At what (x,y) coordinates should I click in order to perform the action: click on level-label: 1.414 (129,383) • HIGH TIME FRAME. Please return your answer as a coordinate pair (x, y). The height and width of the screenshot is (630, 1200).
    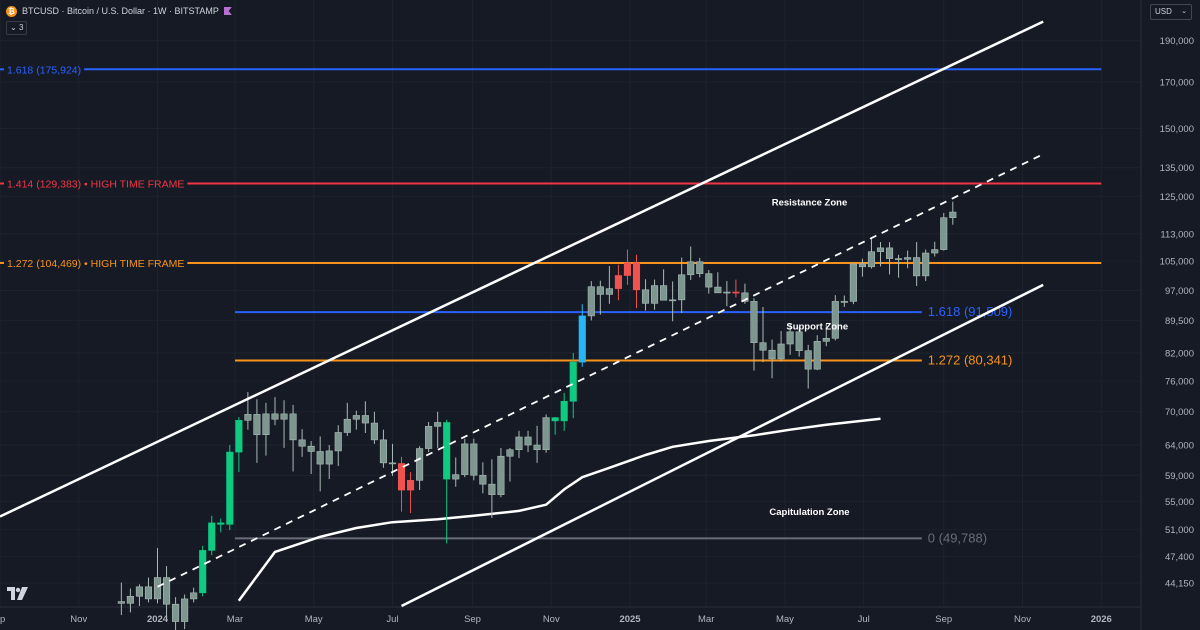
    Looking at the image, I should click on (95, 184).